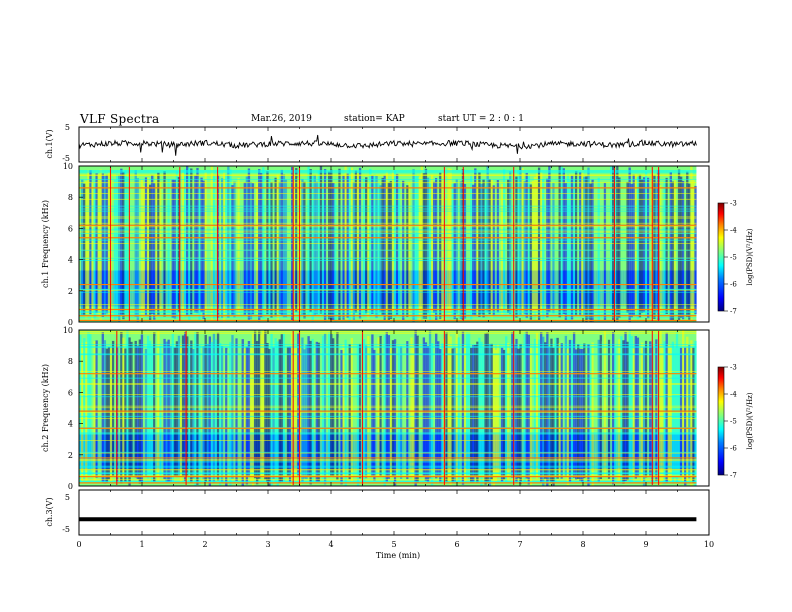 This screenshot has height=612, width=792. I want to click on time-tick-label: 3, so click(267, 544).